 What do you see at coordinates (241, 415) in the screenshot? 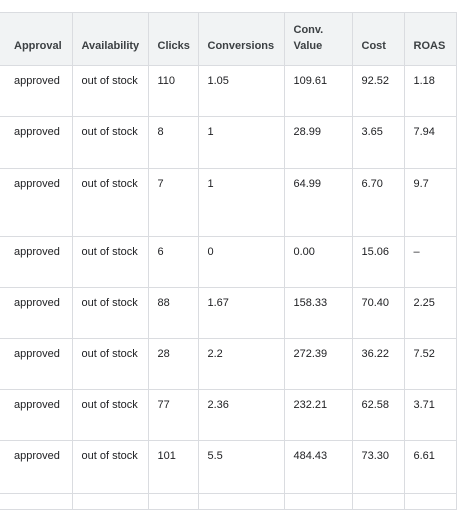
I see `cell-conversions: 2.36` at bounding box center [241, 415].